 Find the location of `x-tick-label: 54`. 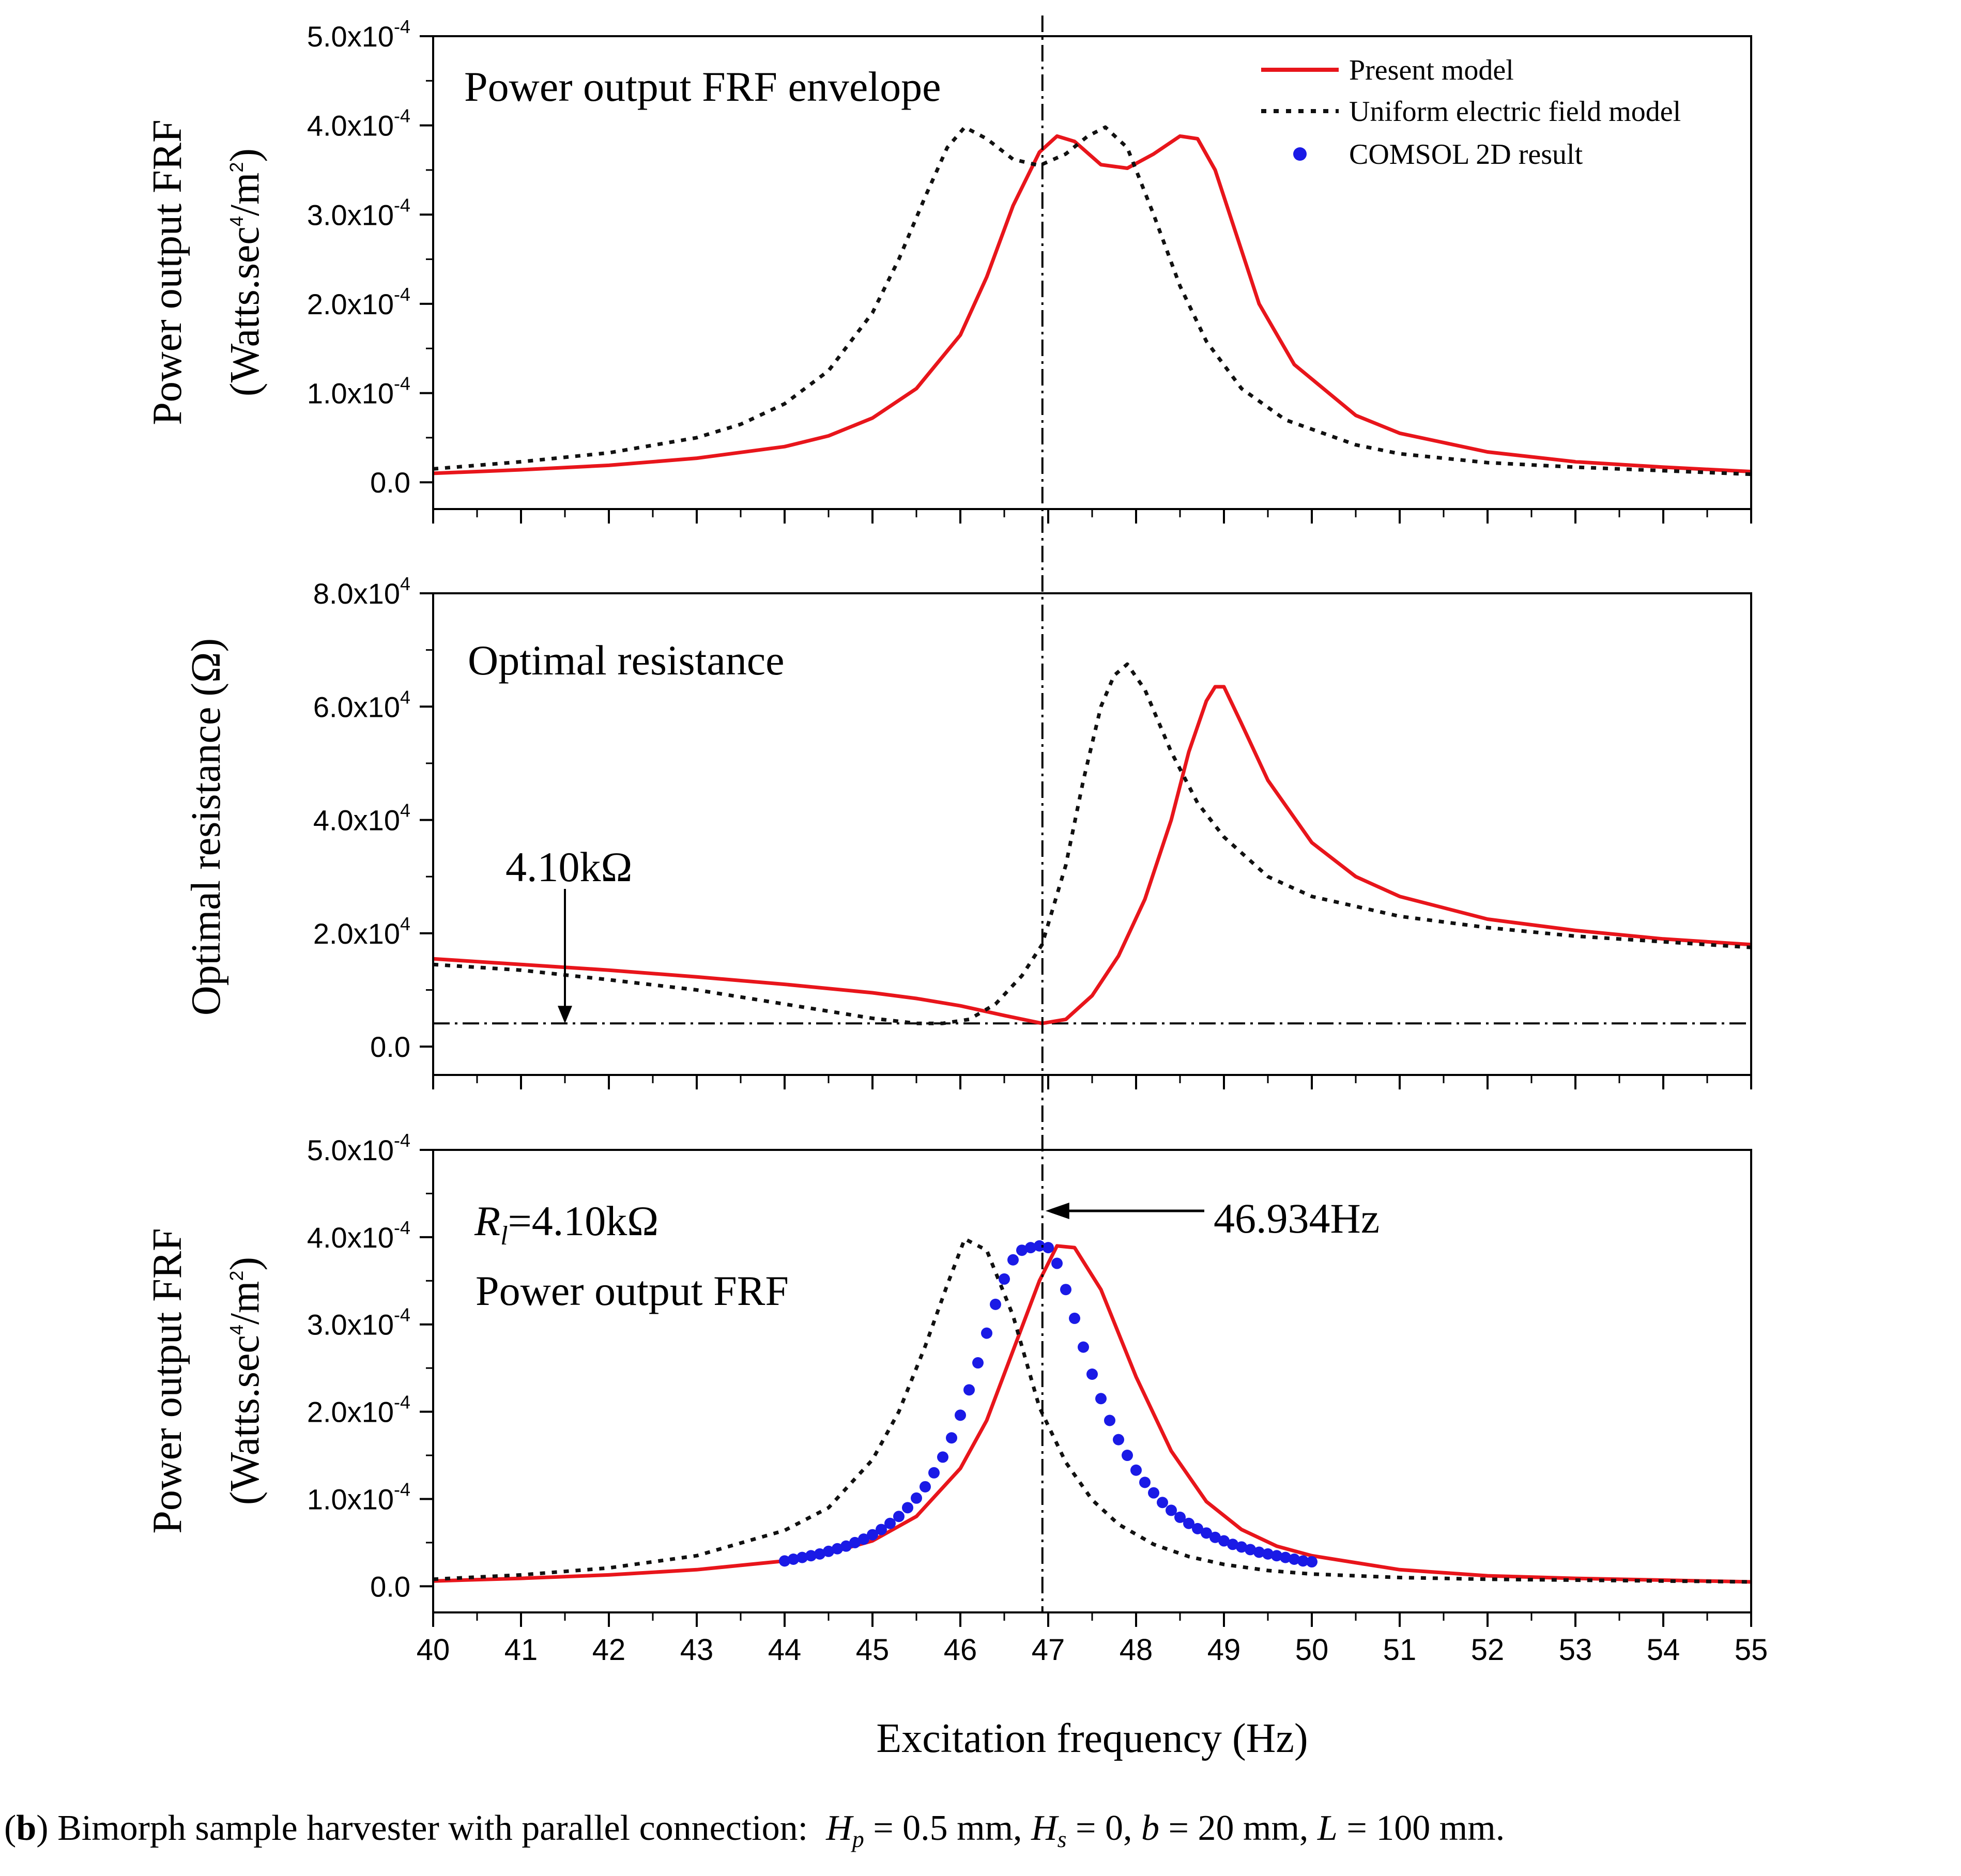

x-tick-label: 54 is located at coordinates (1663, 1650).